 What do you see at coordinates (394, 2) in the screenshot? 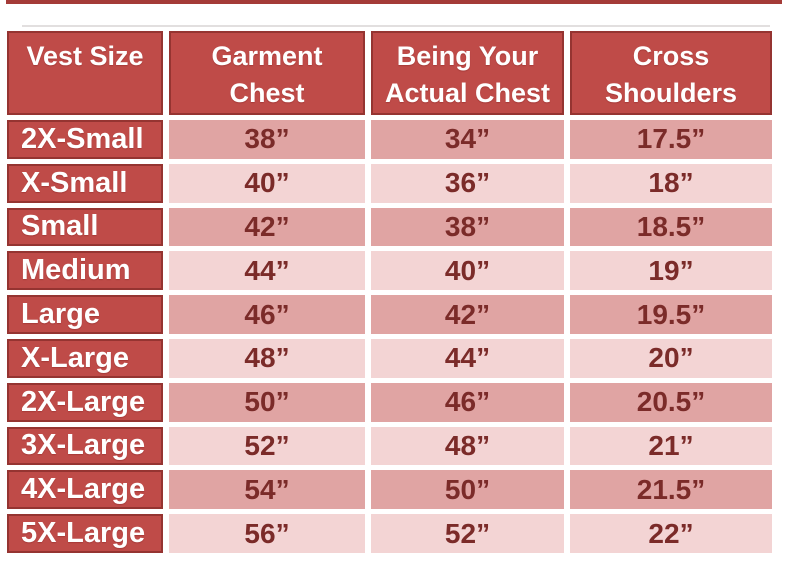
I see `top-accent-line` at bounding box center [394, 2].